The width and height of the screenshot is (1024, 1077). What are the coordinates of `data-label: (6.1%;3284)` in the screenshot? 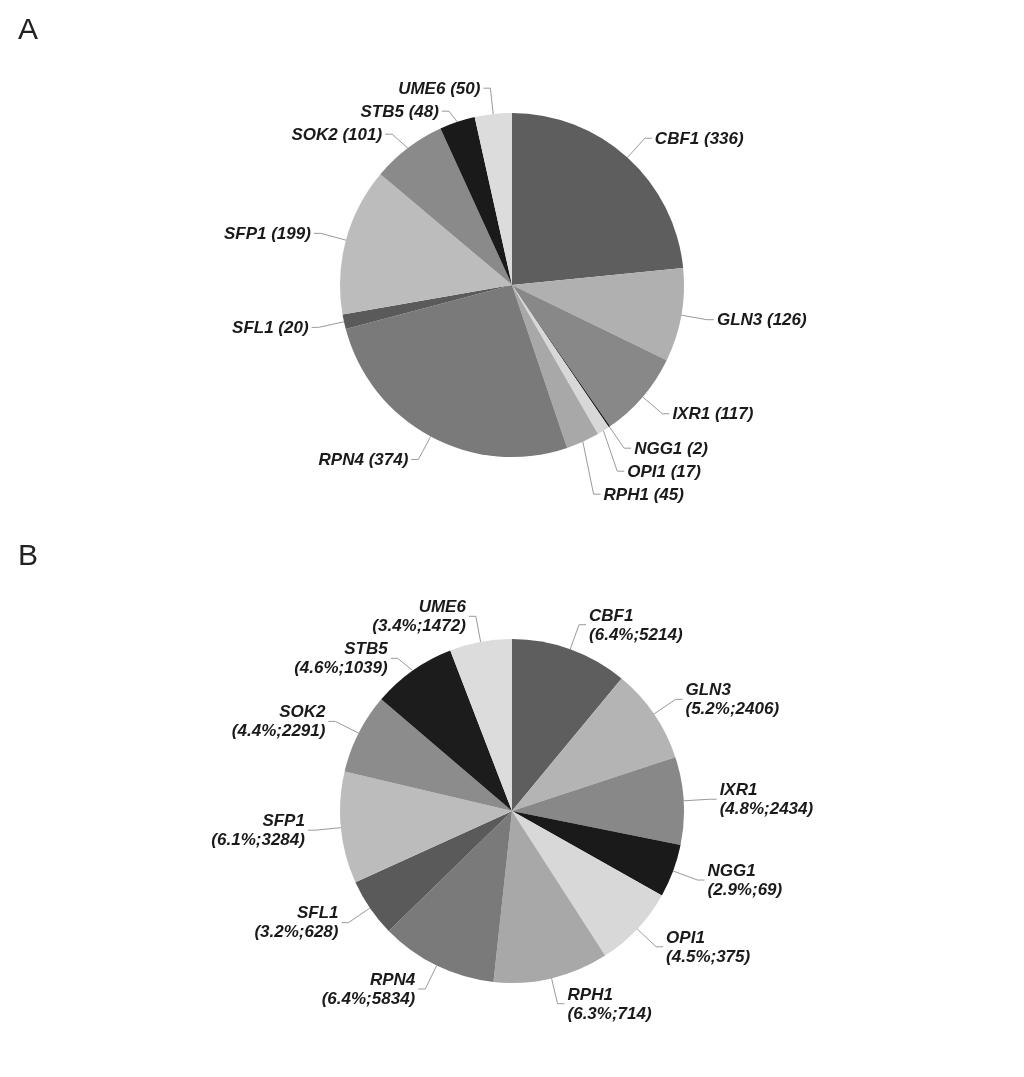 It's located at (258, 840).